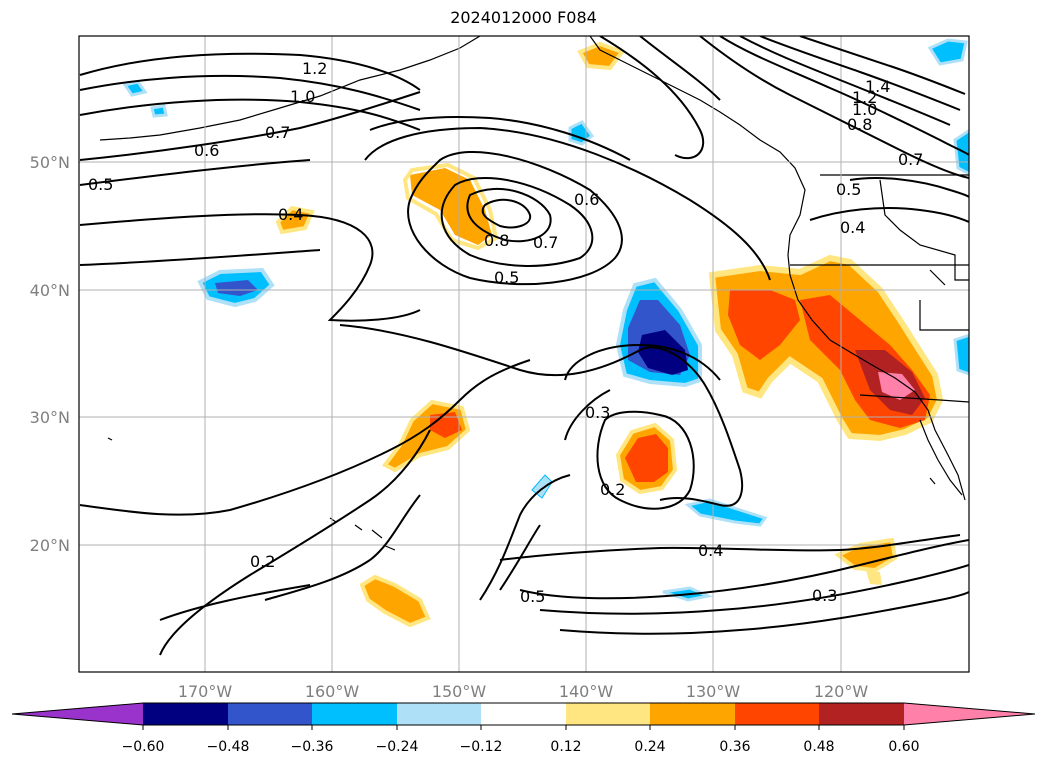 The height and width of the screenshot is (765, 1047). I want to click on lat-tick-label: 20°N, so click(50, 545).